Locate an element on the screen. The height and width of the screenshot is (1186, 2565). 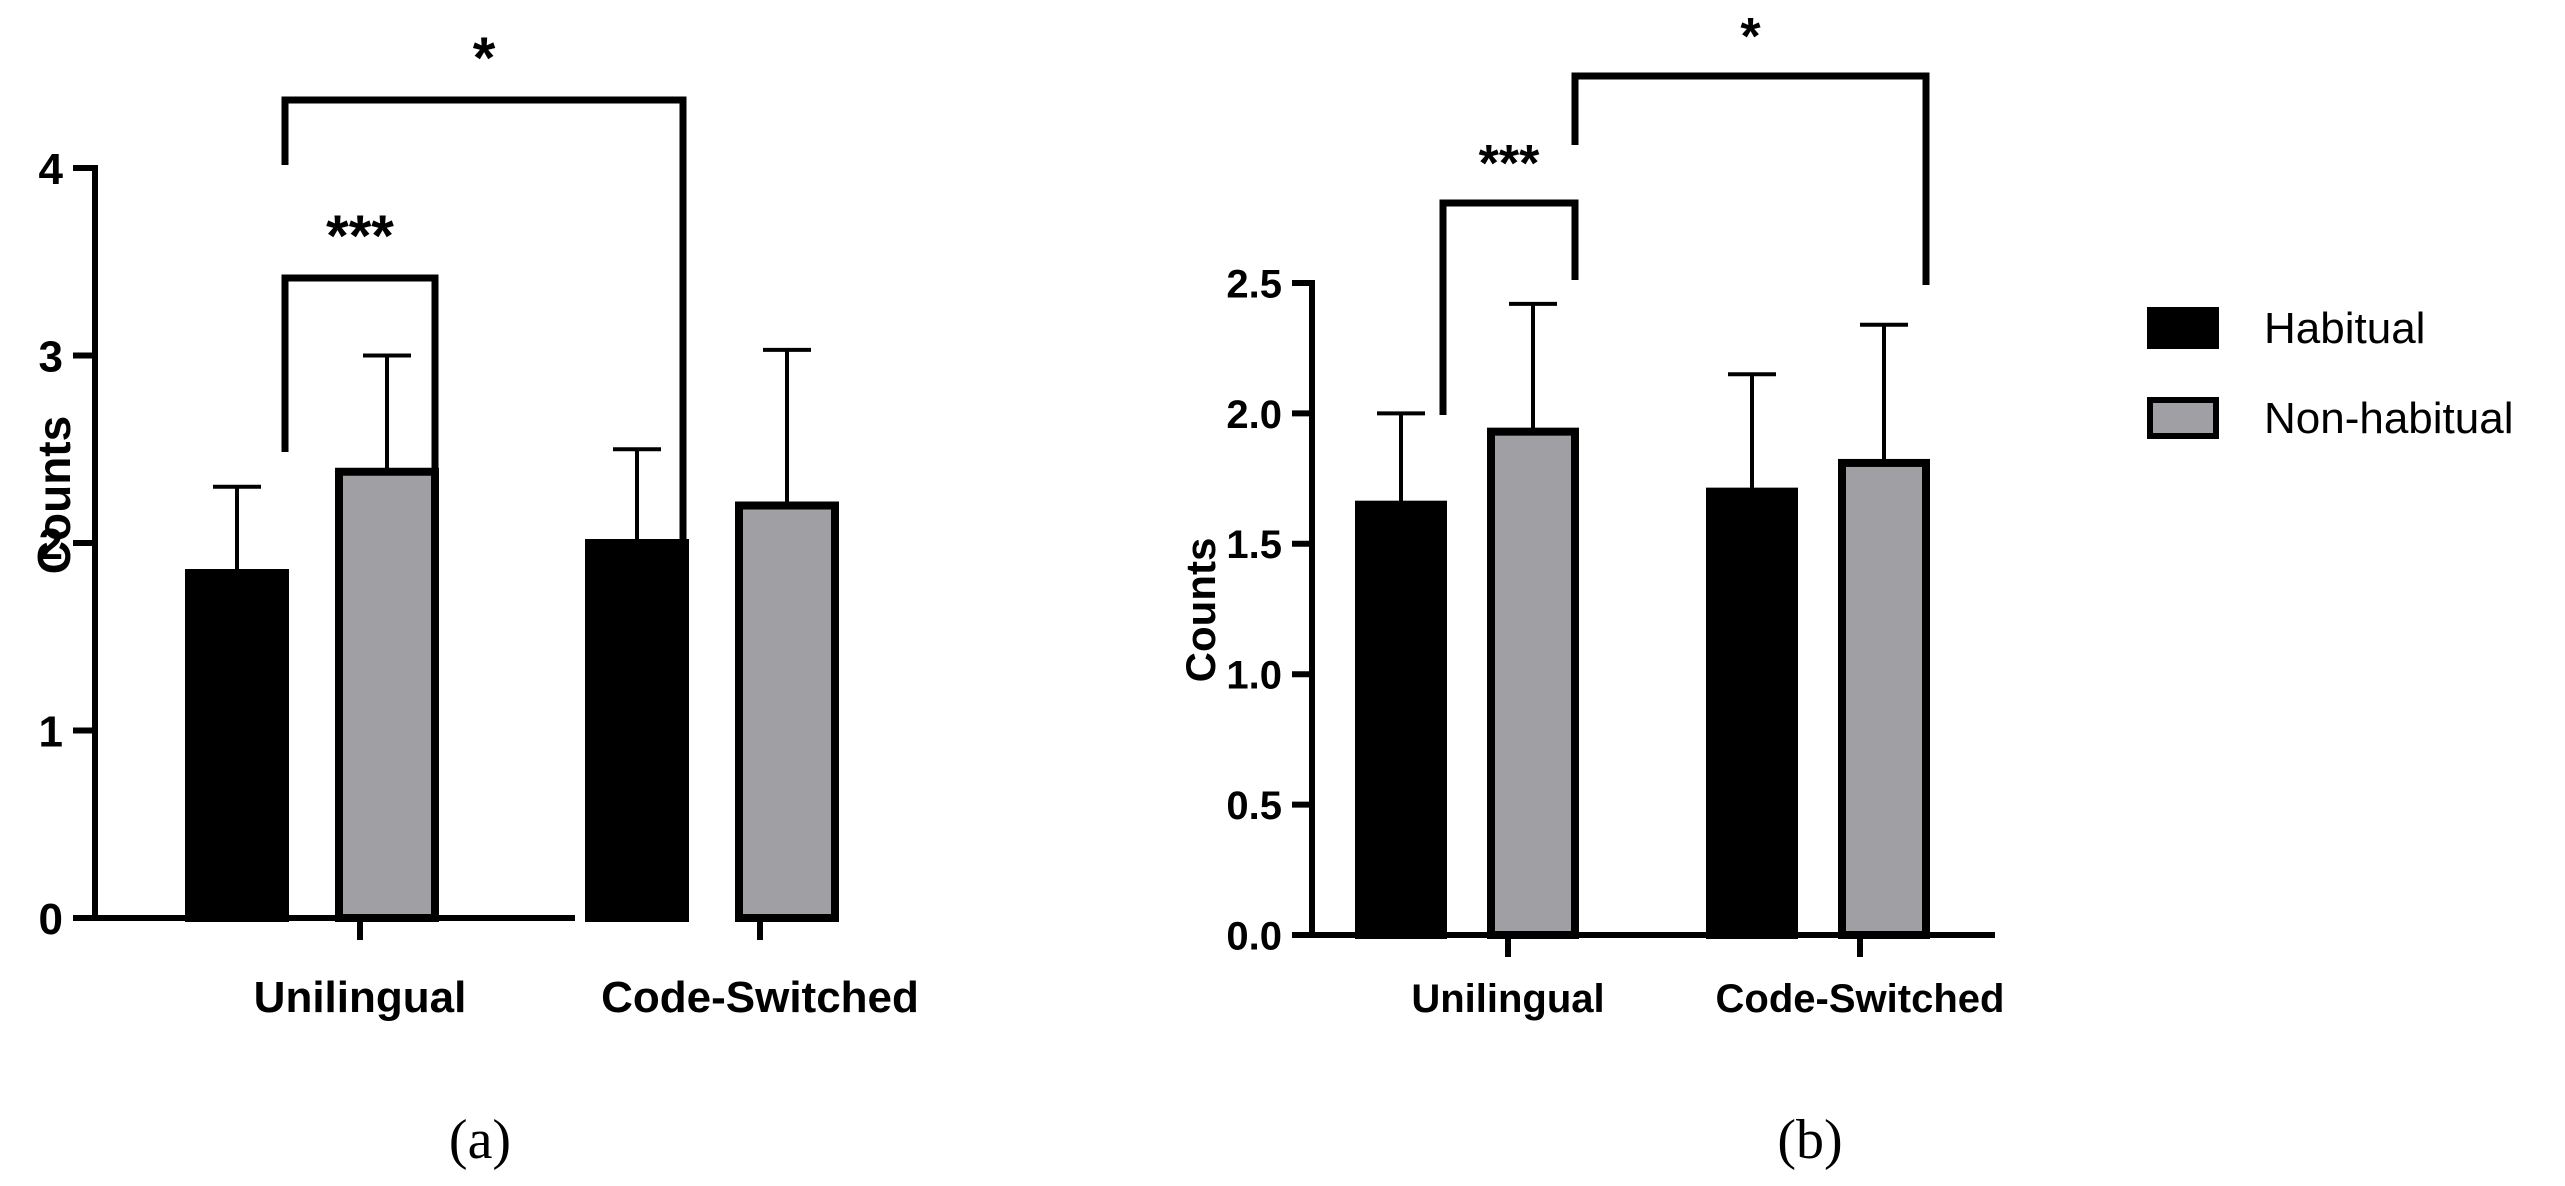
y-tick-label: 2.5 is located at coordinates (1254, 284).